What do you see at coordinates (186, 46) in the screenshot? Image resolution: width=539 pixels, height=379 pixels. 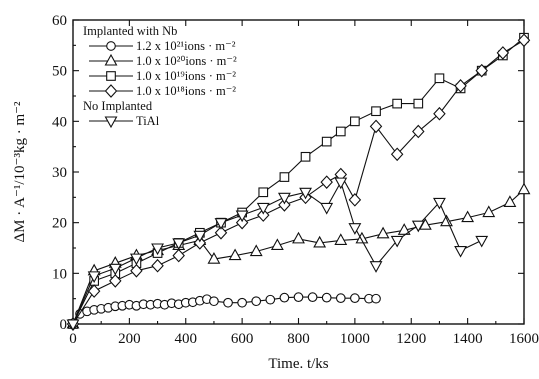 I see `legend-label: 1.2 x 10²¹ions · m⁻²` at bounding box center [186, 46].